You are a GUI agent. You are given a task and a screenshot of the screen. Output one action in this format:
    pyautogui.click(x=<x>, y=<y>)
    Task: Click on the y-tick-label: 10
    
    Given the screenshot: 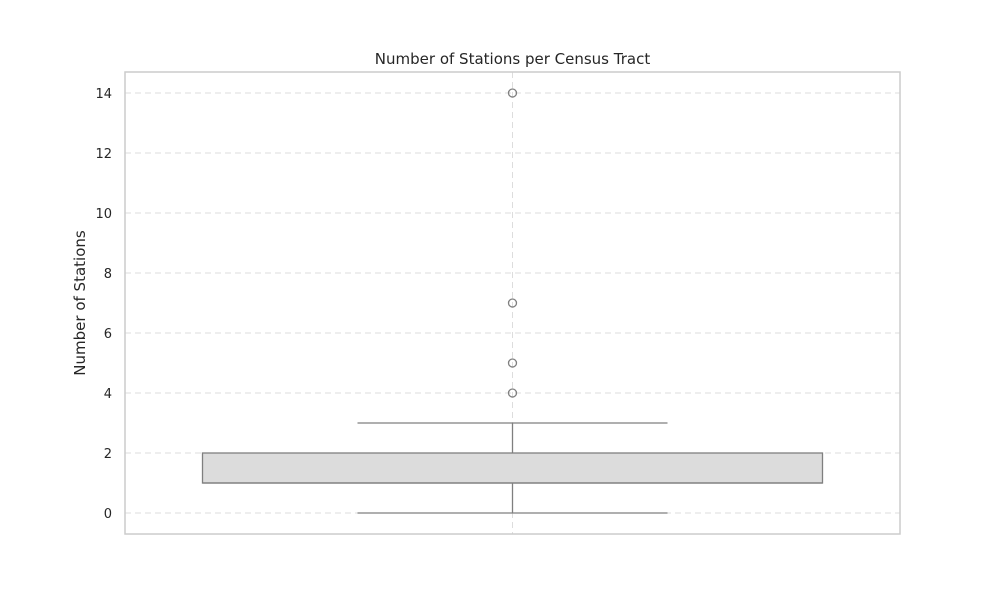 What is the action you would take?
    pyautogui.click(x=103, y=214)
    